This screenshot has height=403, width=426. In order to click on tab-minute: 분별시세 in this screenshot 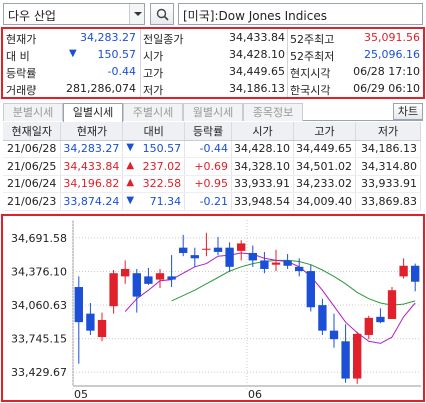, I will do `click(33, 112)`.